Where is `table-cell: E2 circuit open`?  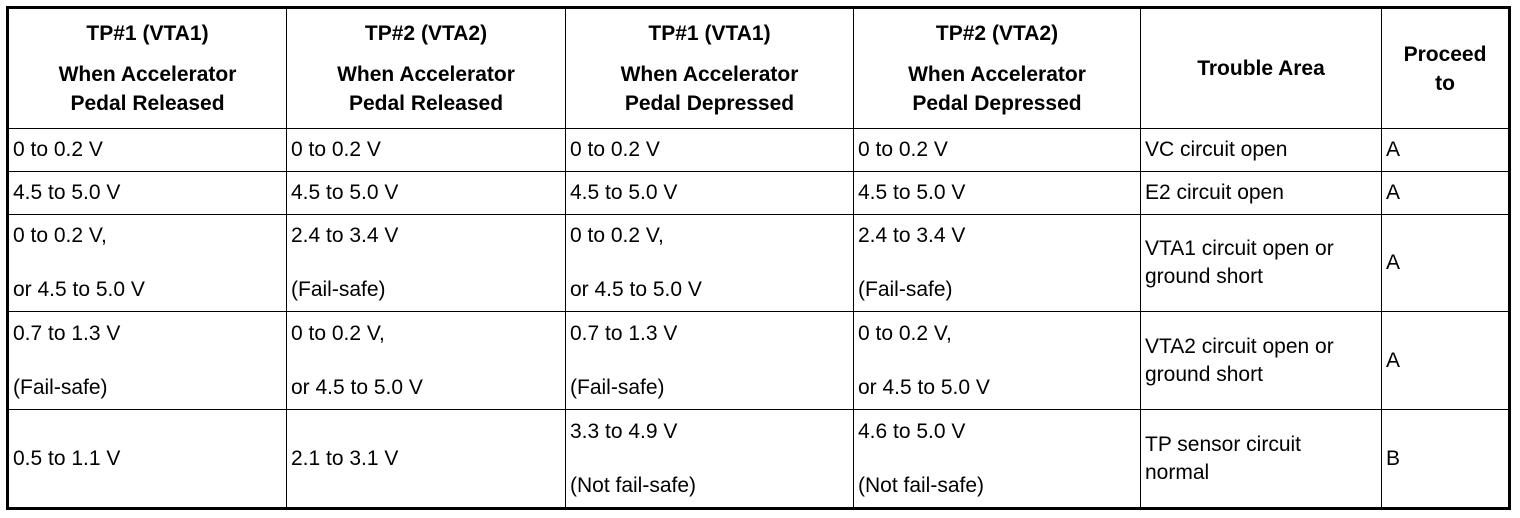
table-cell: E2 circuit open is located at coordinates (1261, 192).